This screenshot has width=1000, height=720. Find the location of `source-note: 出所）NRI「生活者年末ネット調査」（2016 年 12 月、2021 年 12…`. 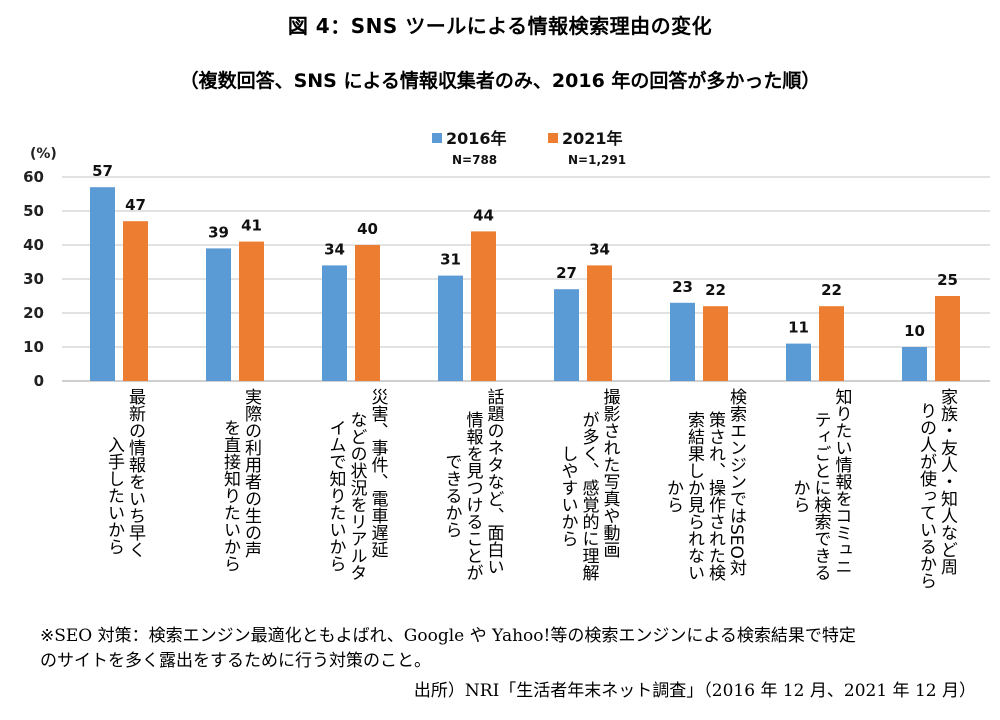

source-note: 出所）NRI「生活者年末ネット調査」（2016 年 12 月、2021 年 12… is located at coordinates (694, 691).